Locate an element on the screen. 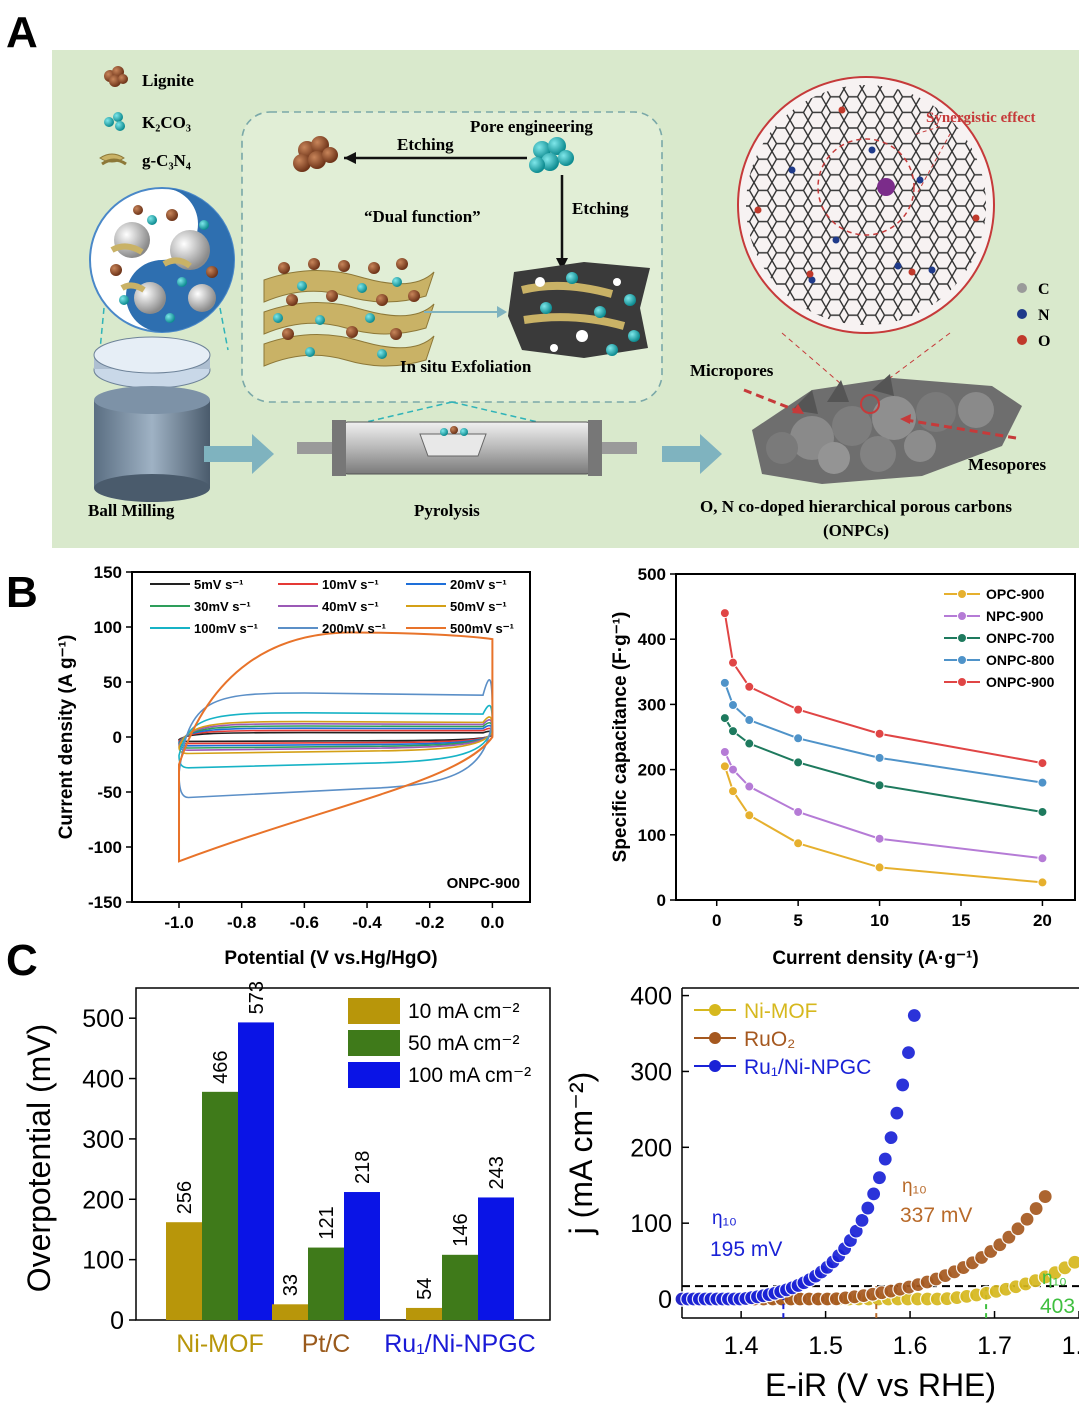  oxygen-atom-icon is located at coordinates (1022, 340).